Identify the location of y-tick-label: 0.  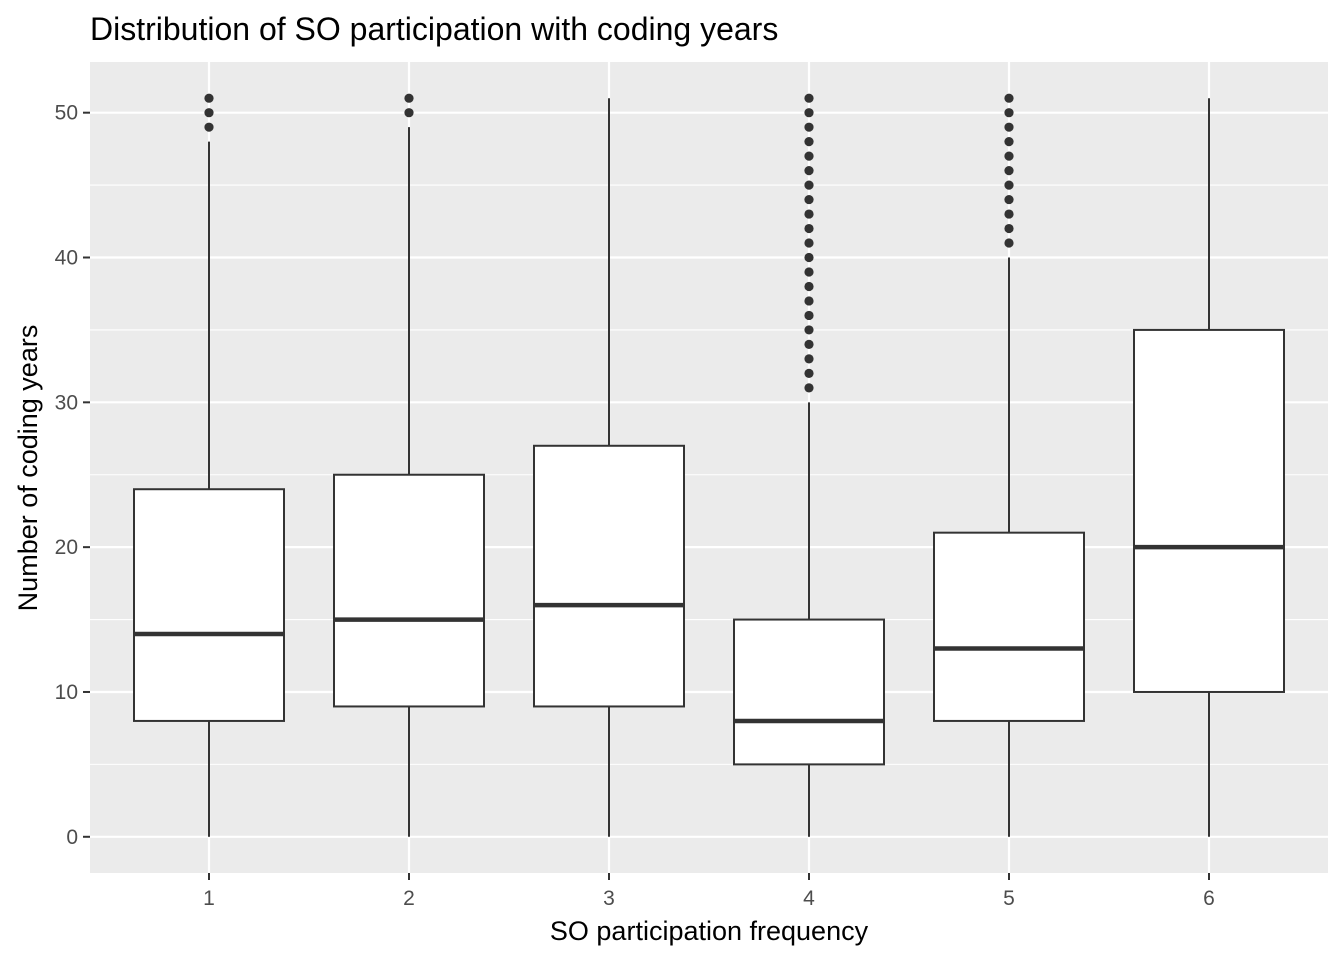
(72, 837).